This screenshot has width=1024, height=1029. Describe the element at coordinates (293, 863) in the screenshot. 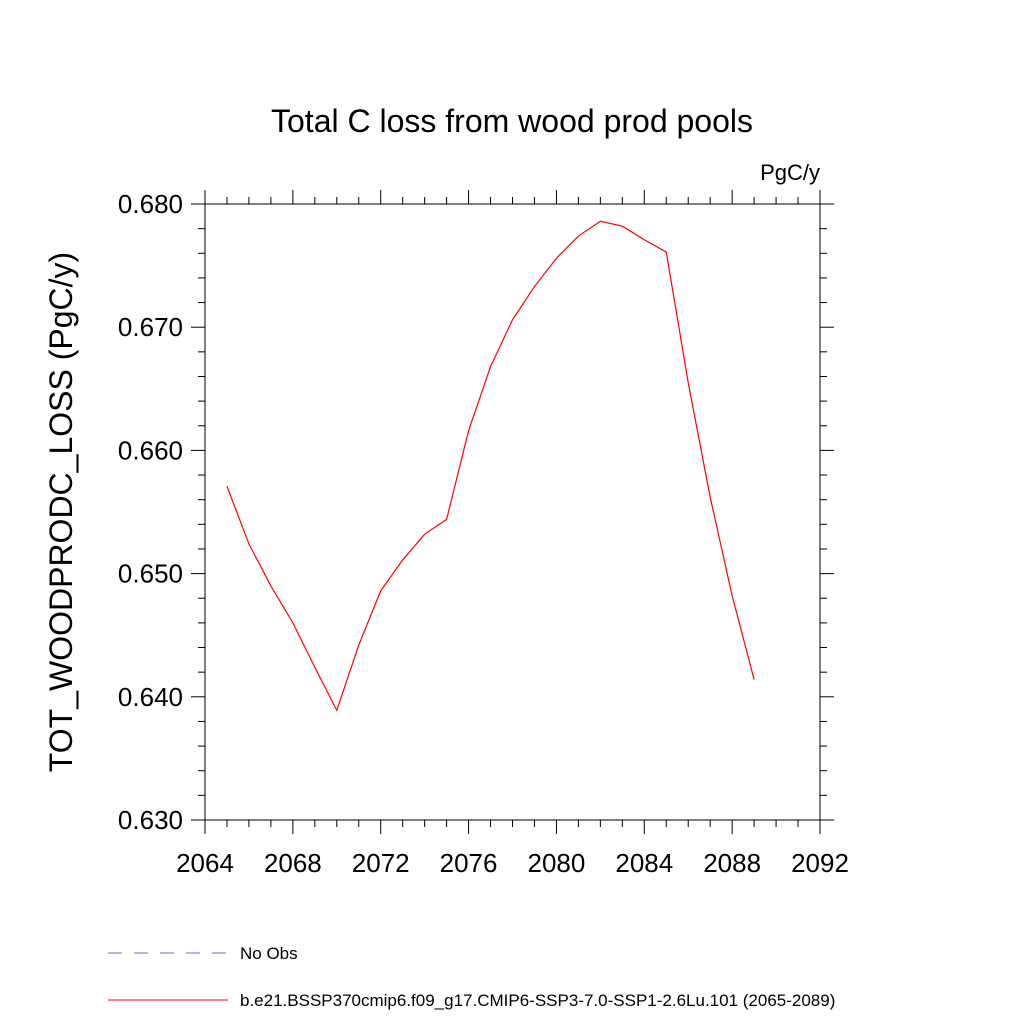

I see `x-tick-label: 2068` at that location.